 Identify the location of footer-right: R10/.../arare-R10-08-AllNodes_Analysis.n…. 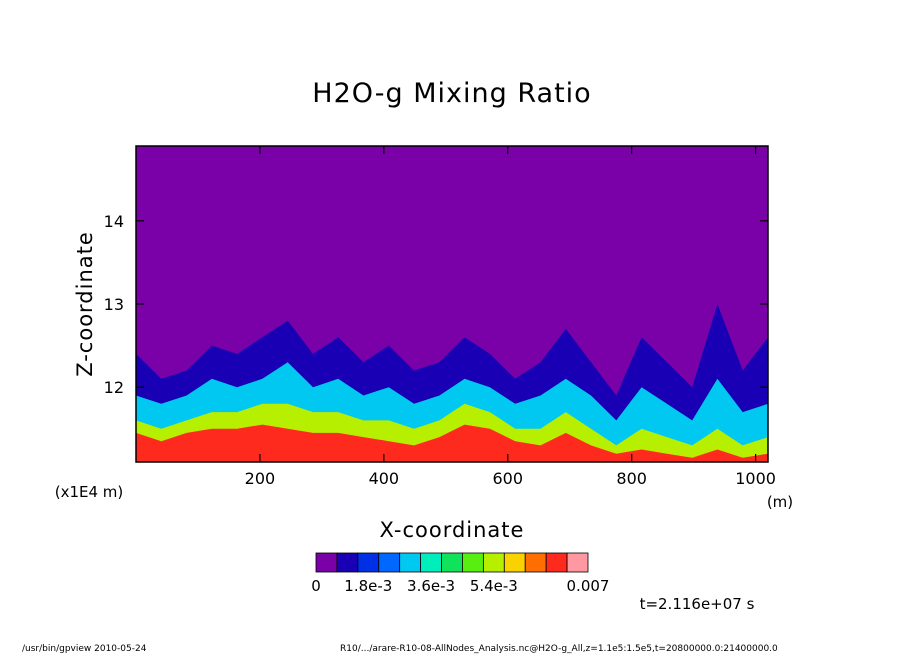
(559, 649).